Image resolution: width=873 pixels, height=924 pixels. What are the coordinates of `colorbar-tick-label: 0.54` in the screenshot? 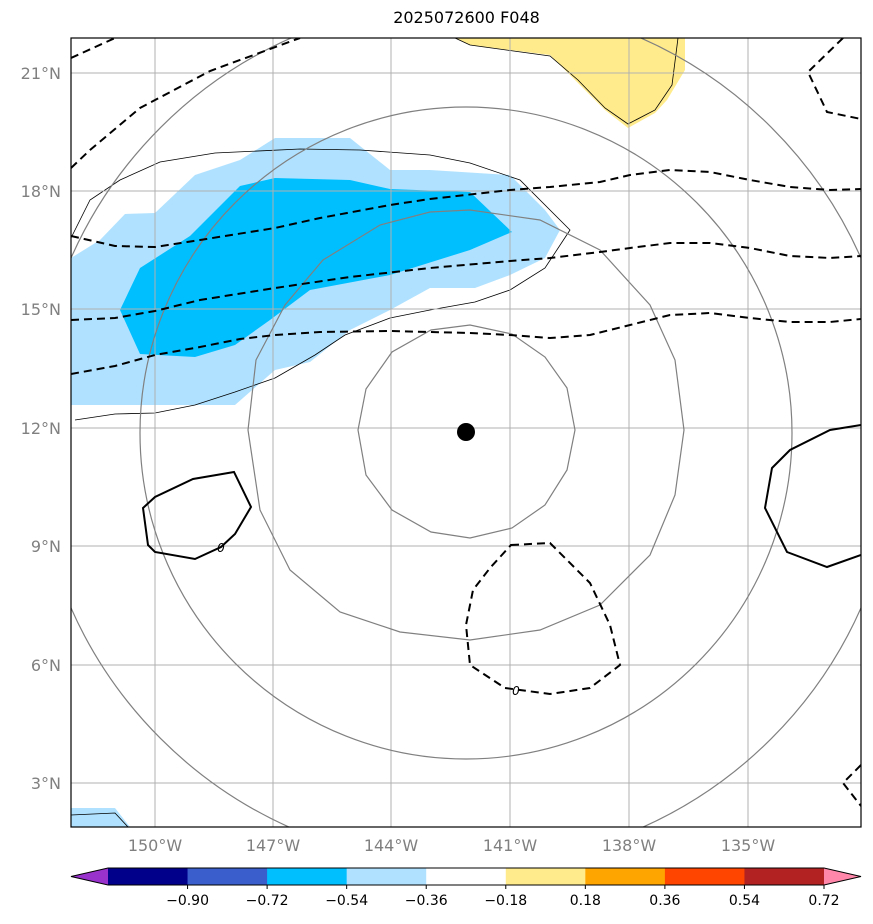 It's located at (744, 901).